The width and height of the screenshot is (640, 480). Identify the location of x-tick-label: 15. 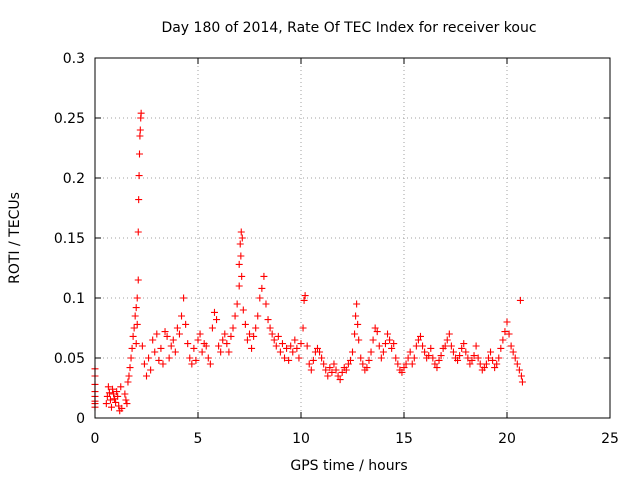
(404, 439).